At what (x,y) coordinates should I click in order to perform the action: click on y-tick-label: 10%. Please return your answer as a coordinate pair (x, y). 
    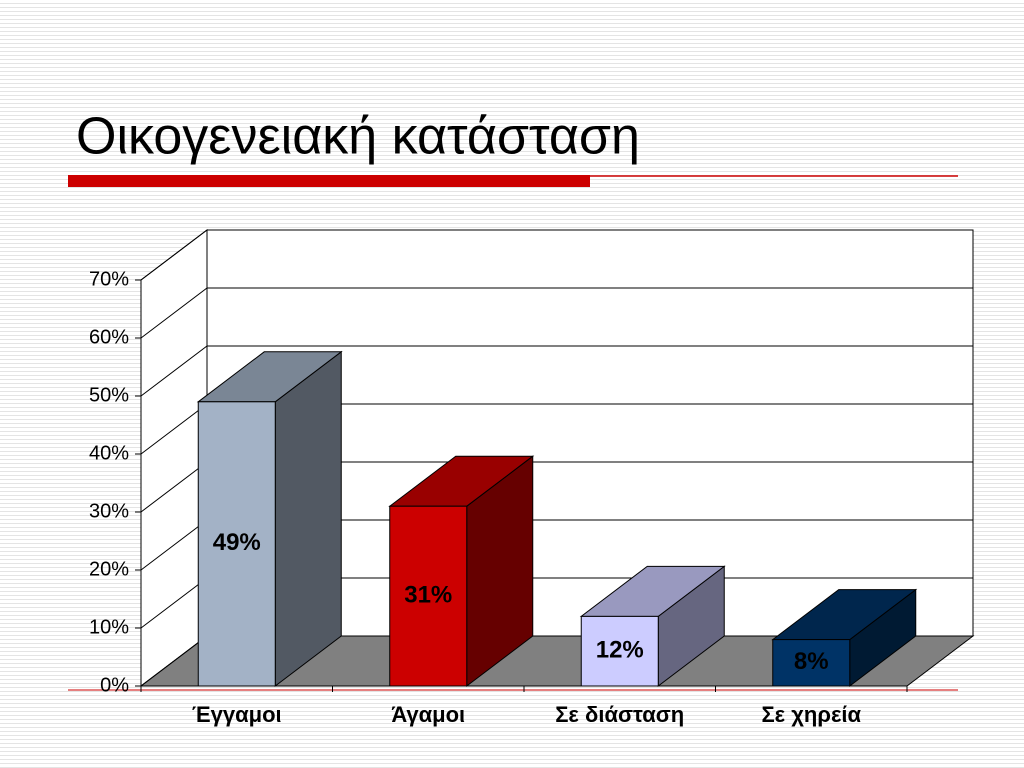
    Looking at the image, I should click on (109, 627).